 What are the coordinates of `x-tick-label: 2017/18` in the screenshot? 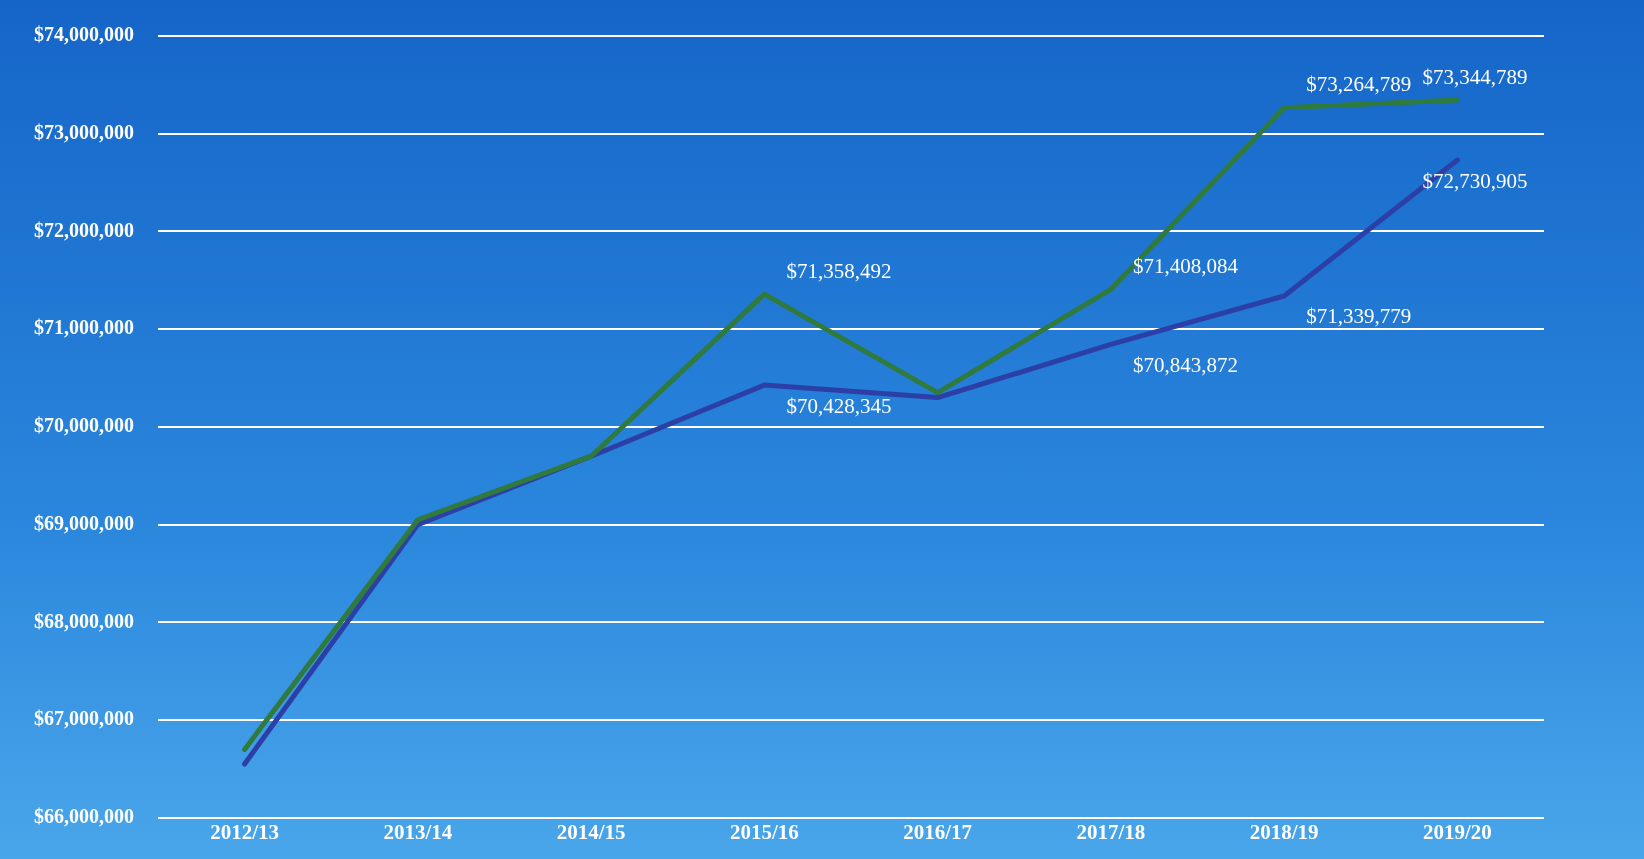 It's located at (1111, 831).